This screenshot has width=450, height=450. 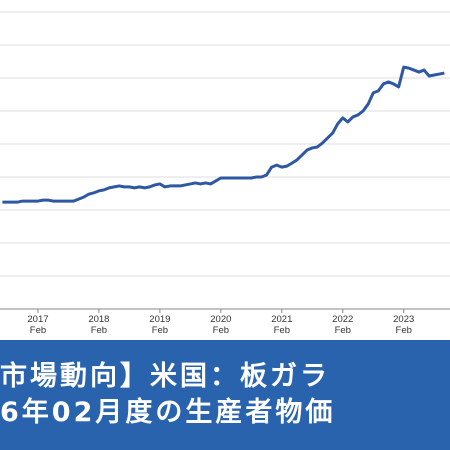 I want to click on x-tick-label: 2019 Feb, so click(x=160, y=325).